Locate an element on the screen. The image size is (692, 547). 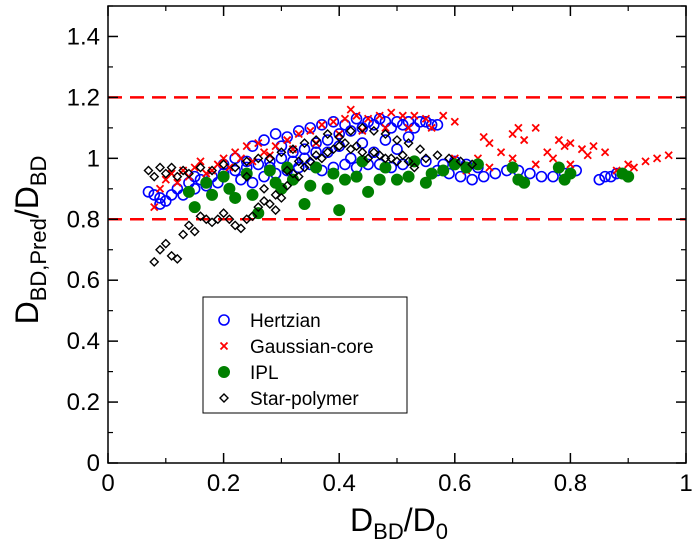
legend-items: Hertzian Gaussian-core IPL Star-polymer is located at coordinates (296, 360).